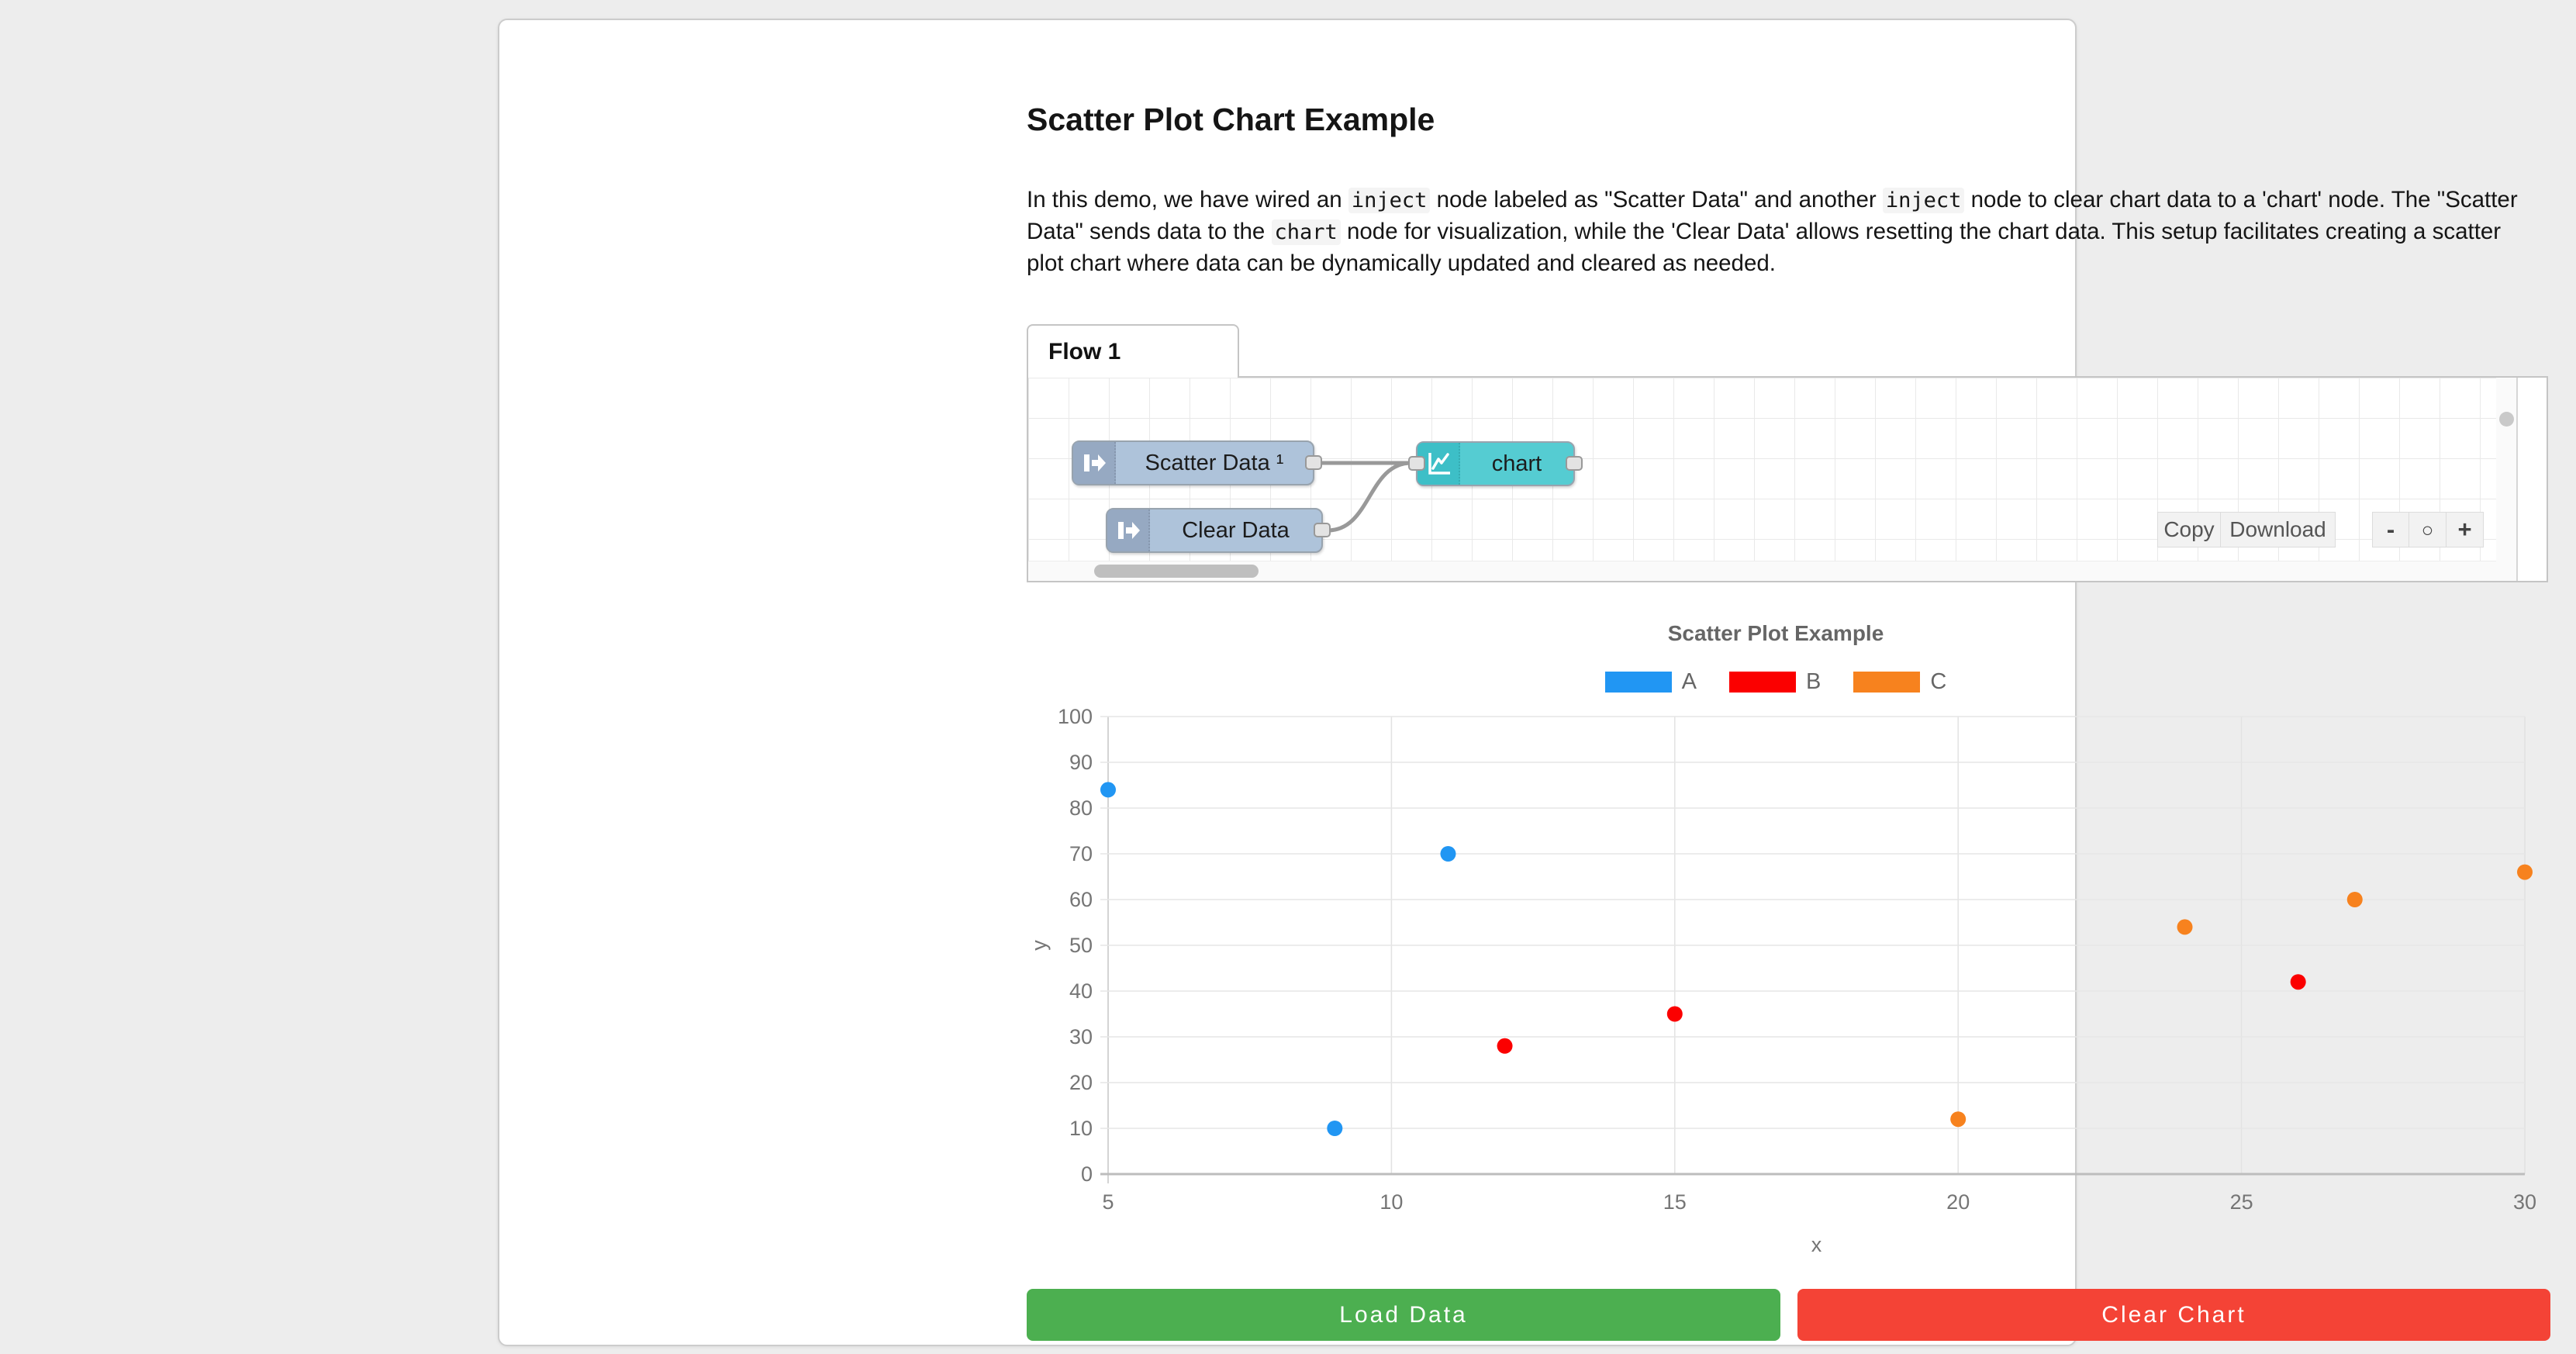 The height and width of the screenshot is (1354, 2576). I want to click on legend-item-C: C, so click(1900, 682).